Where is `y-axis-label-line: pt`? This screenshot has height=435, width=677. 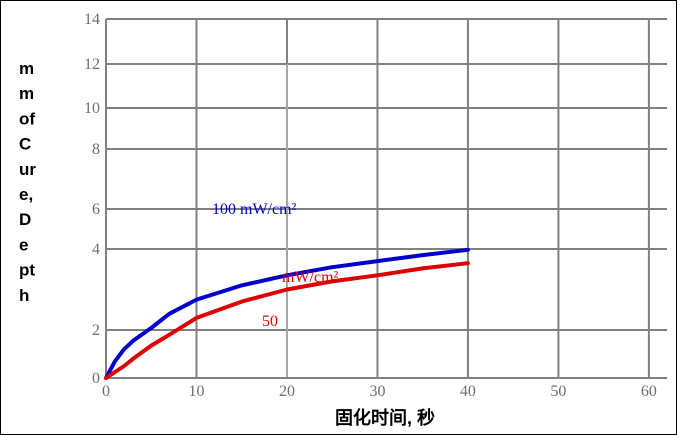
y-axis-label-line: pt is located at coordinates (27, 270).